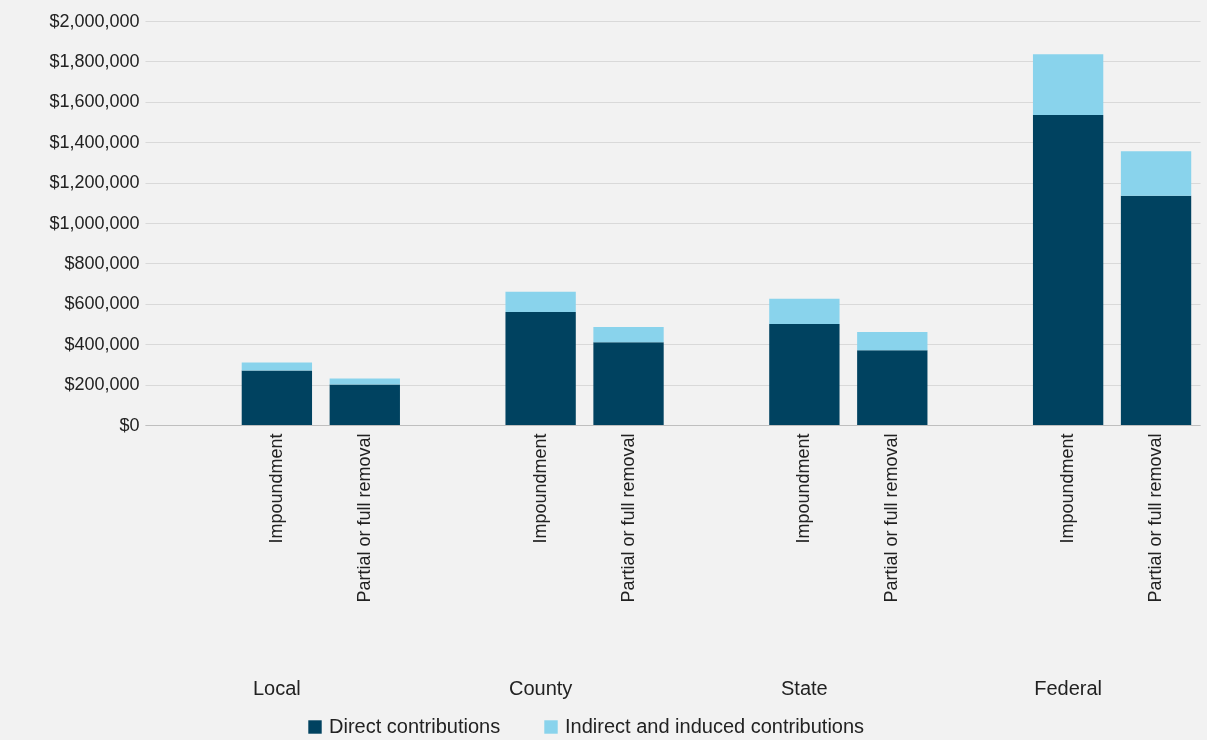 The height and width of the screenshot is (740, 1207). Describe the element at coordinates (129, 424) in the screenshot. I see `y-tick-label: $0` at that location.